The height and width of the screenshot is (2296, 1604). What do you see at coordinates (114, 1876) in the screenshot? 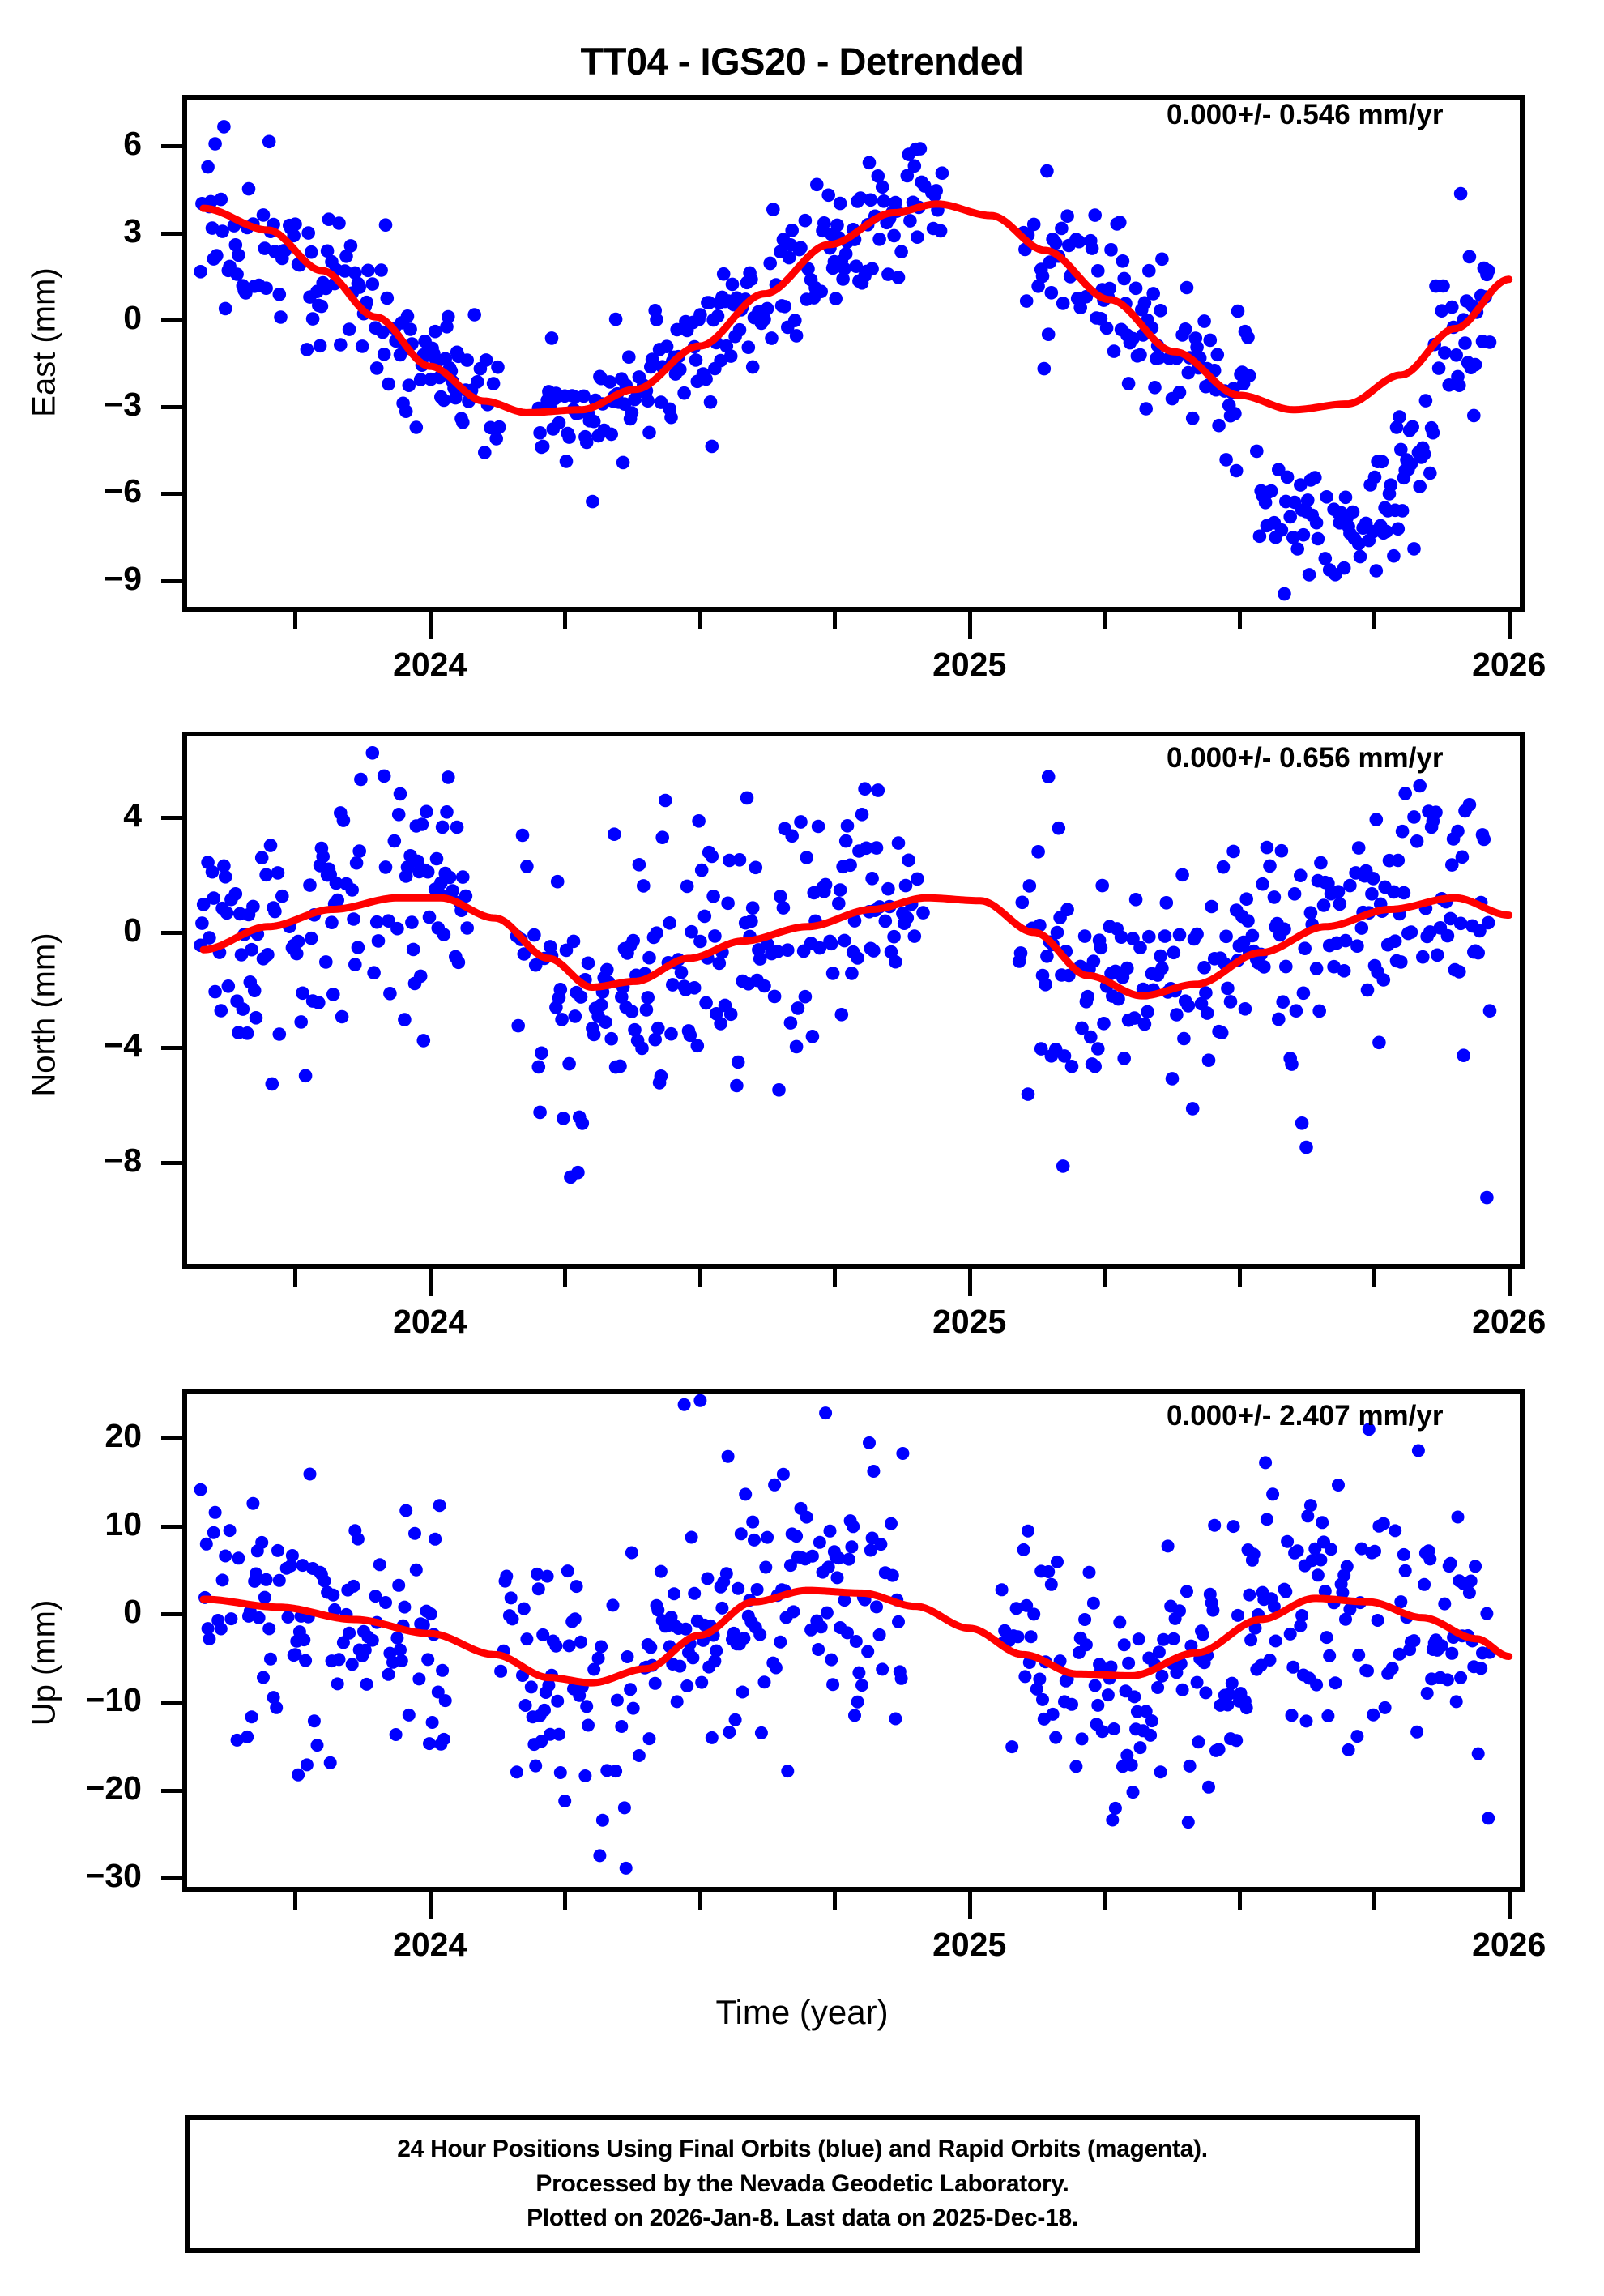
I see `y-tick-up-5: −30` at bounding box center [114, 1876].